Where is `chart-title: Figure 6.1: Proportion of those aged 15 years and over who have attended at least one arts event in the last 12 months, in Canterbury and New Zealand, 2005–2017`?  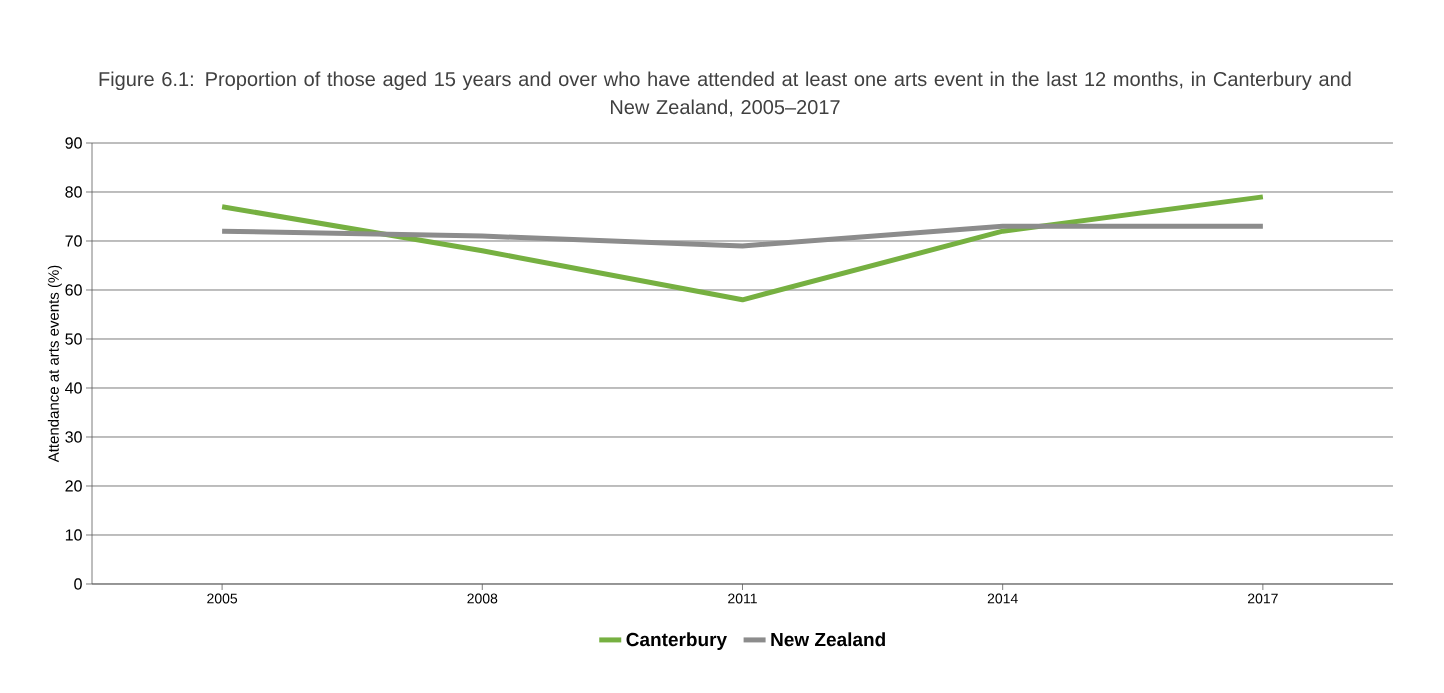 chart-title: Figure 6.1: Proportion of those aged 15 years and over who have attended at least one arts event in the last 12 months, in Canterbury and New Zealand, 2005–2017 is located at coordinates (725, 94).